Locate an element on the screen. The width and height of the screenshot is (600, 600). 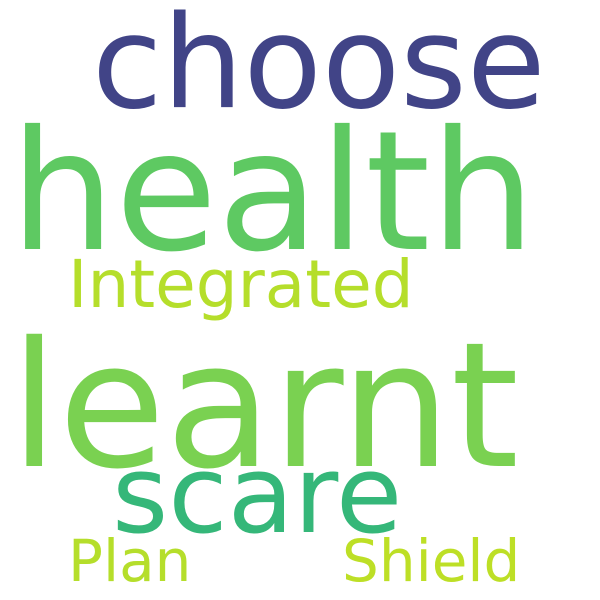
word-integrated: Integrated is located at coordinates (241, 284).